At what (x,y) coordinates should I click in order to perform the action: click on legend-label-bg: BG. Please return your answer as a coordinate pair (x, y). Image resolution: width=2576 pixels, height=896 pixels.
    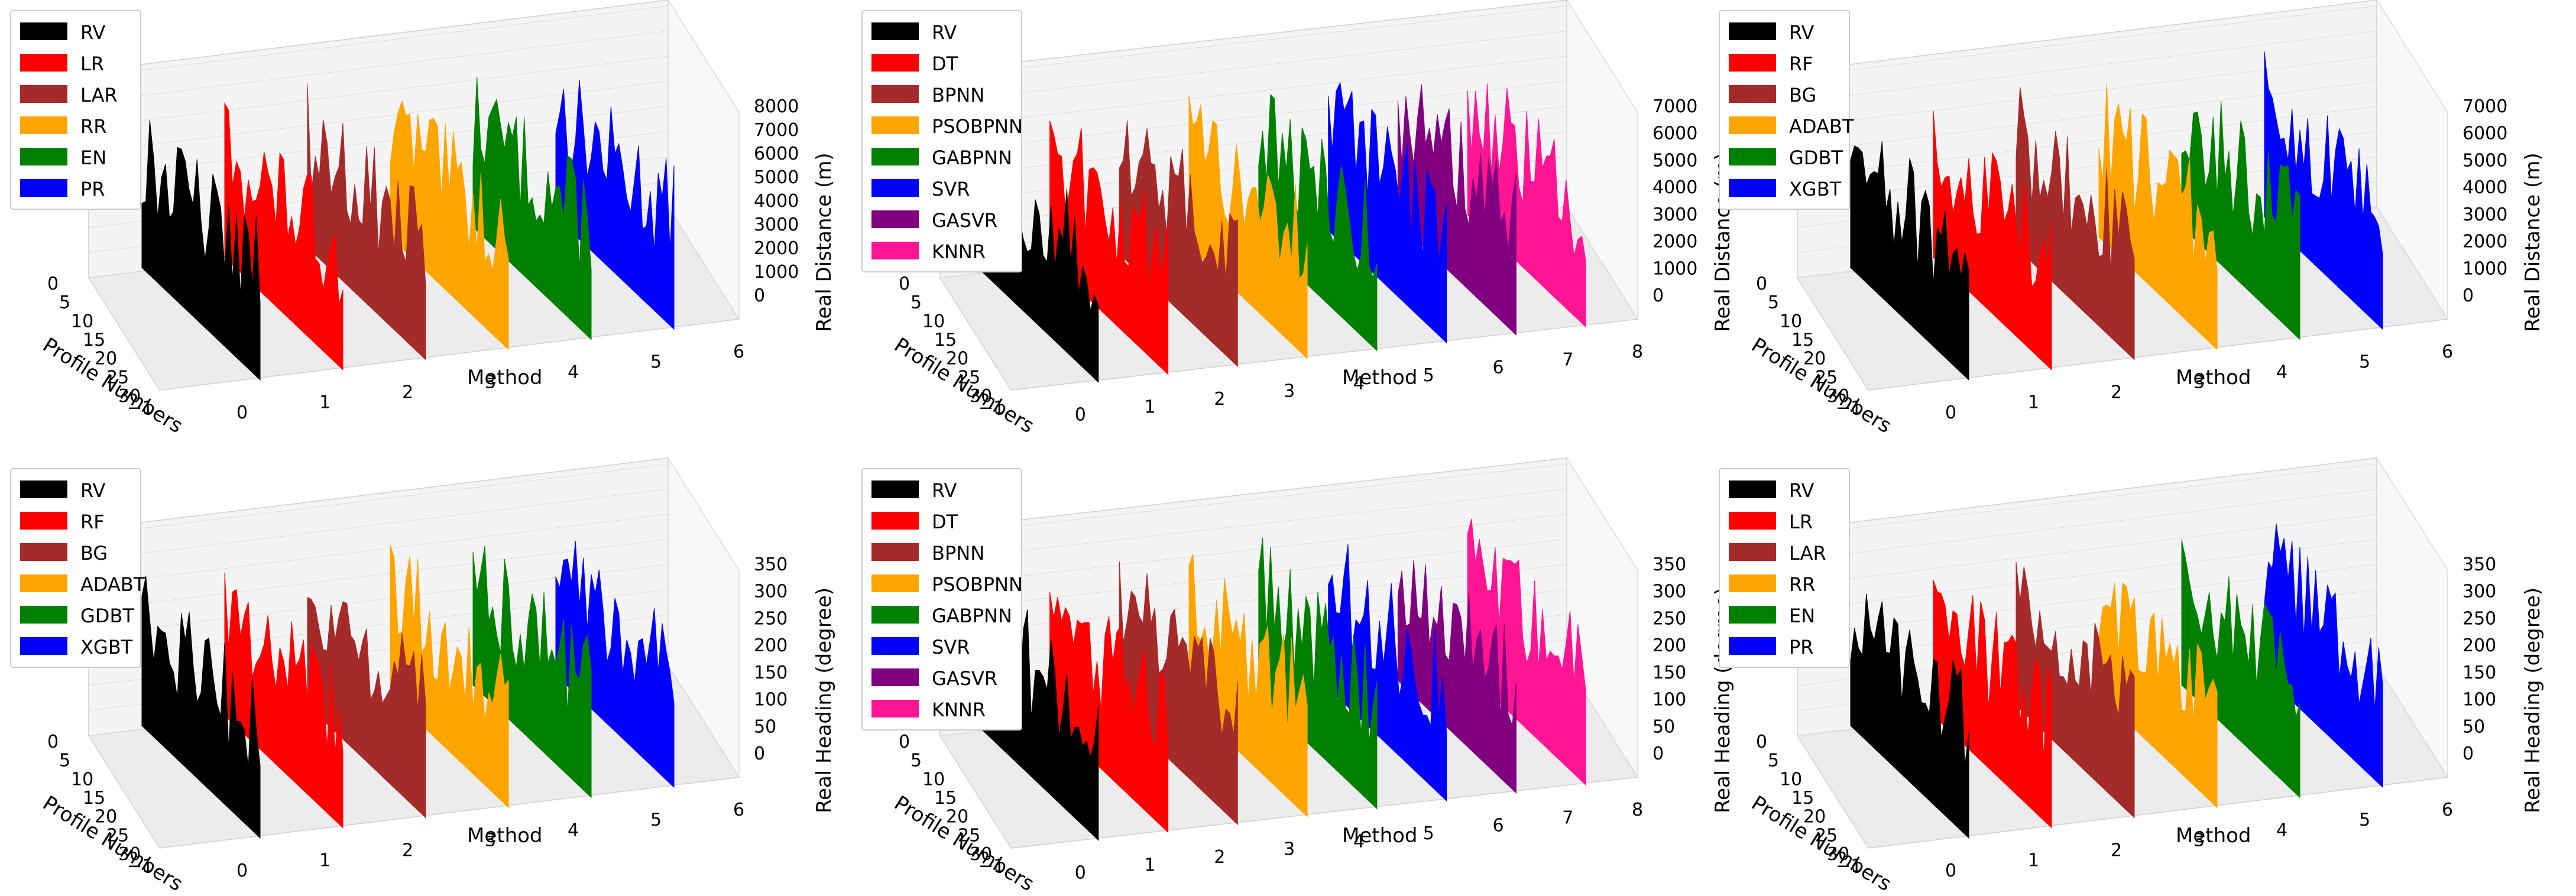
    Looking at the image, I should click on (1802, 95).